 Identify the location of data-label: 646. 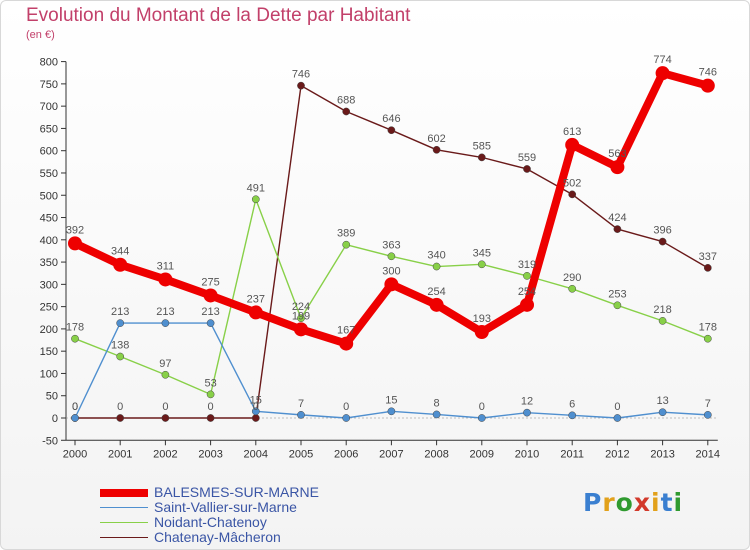
(391, 119).